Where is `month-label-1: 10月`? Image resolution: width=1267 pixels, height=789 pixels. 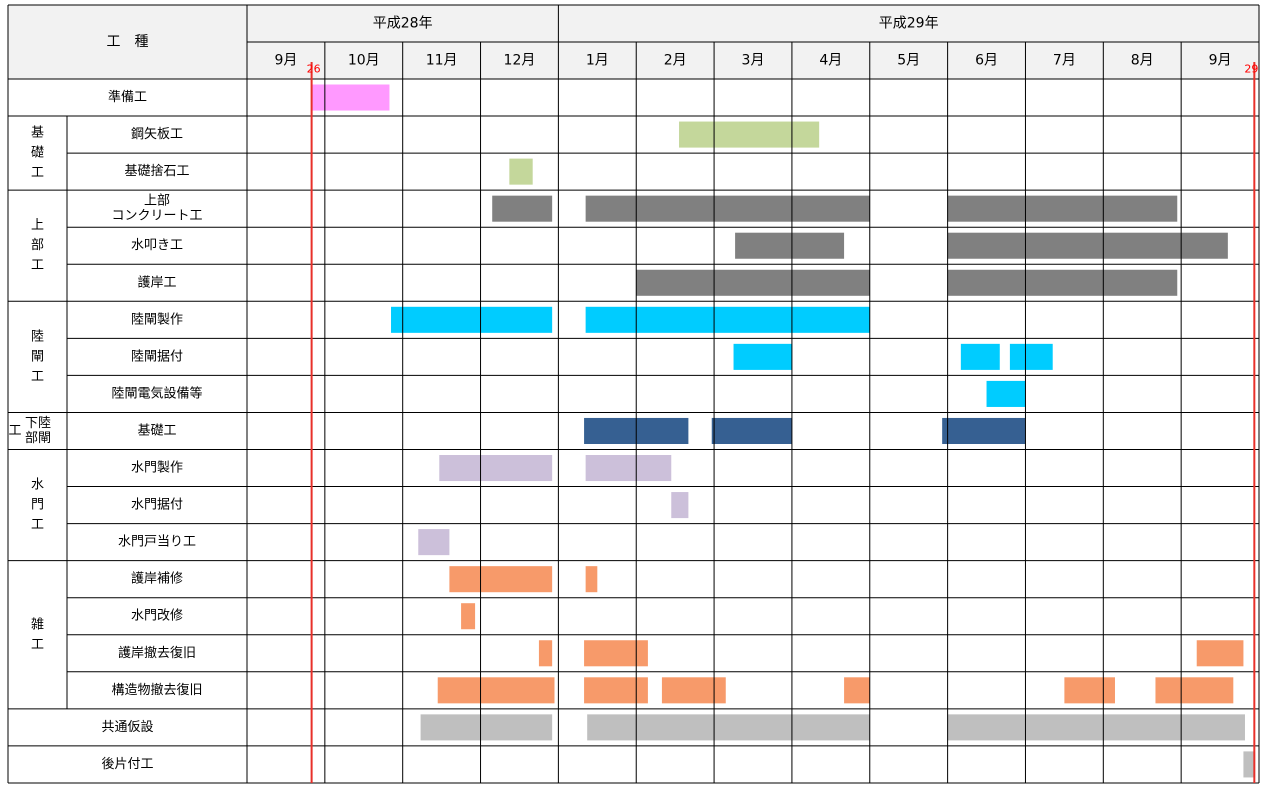 month-label-1: 10月 is located at coordinates (364, 61).